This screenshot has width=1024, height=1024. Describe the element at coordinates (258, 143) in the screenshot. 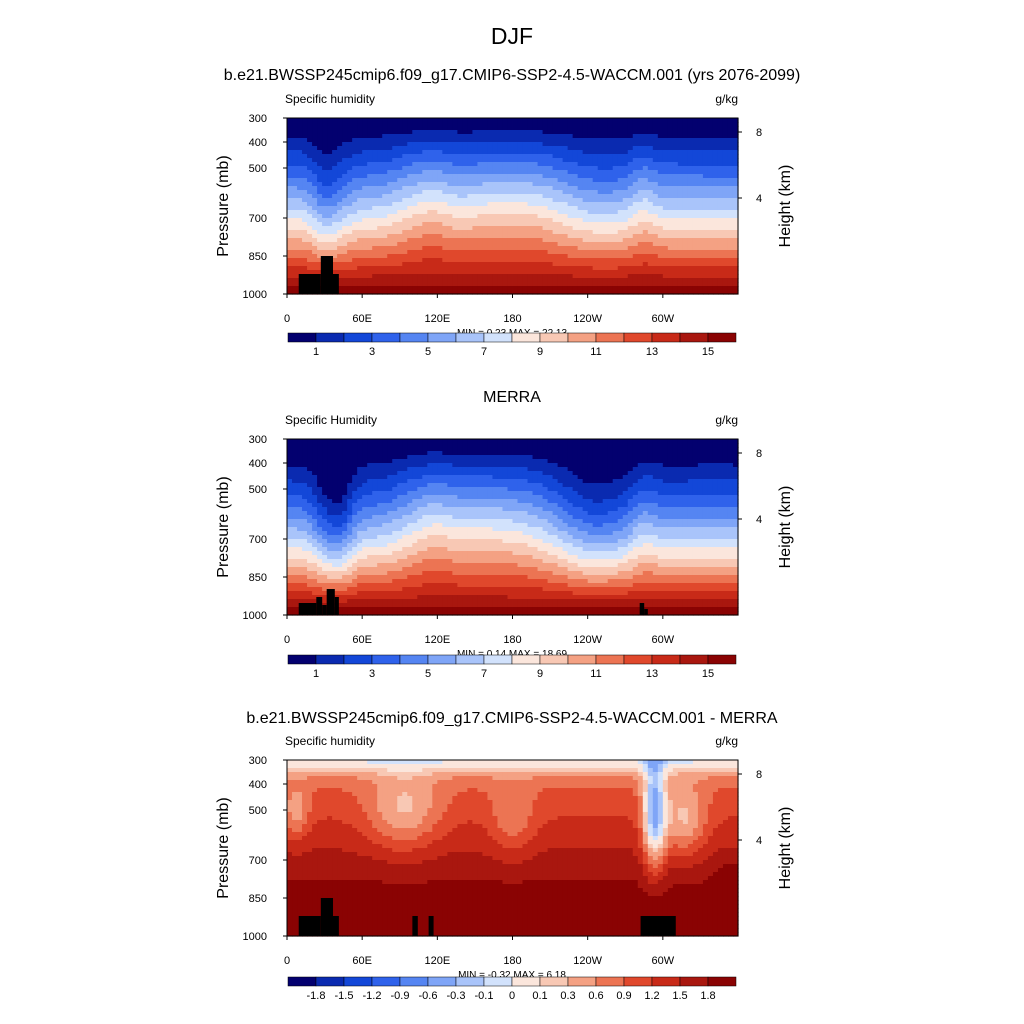

I see `y-tick-label: 400` at that location.